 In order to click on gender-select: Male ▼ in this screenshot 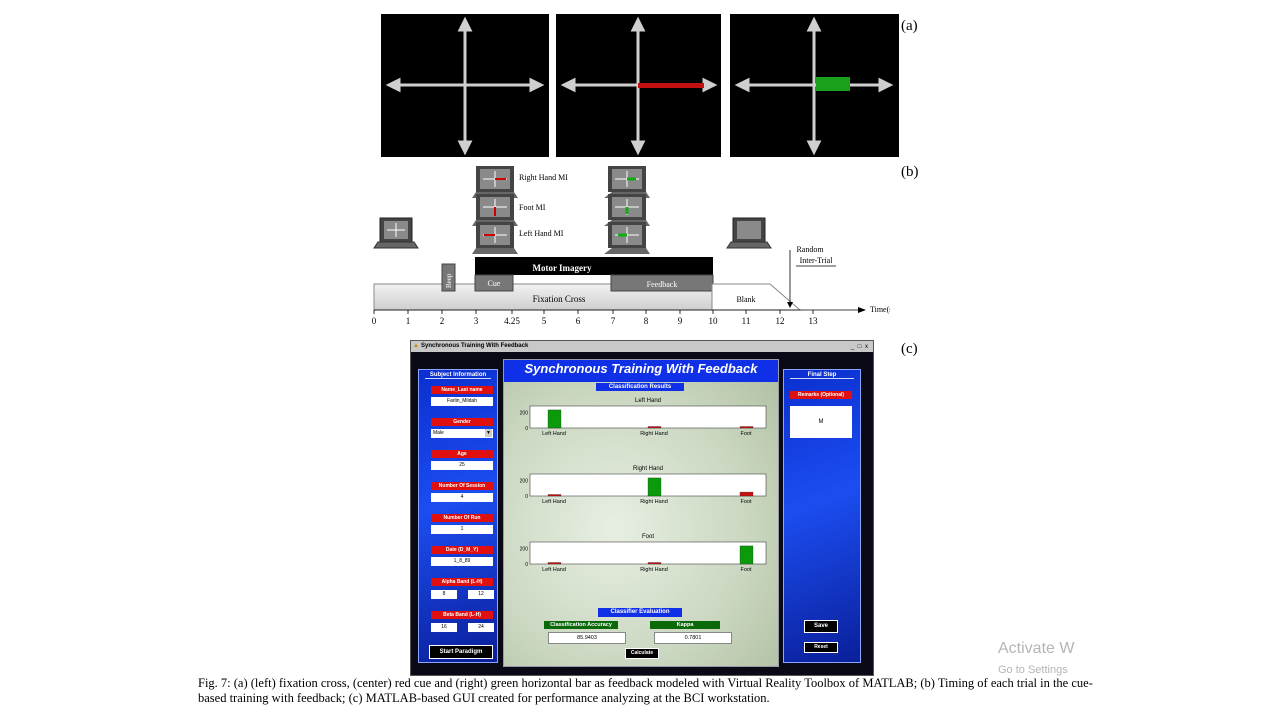, I will do `click(462, 433)`.